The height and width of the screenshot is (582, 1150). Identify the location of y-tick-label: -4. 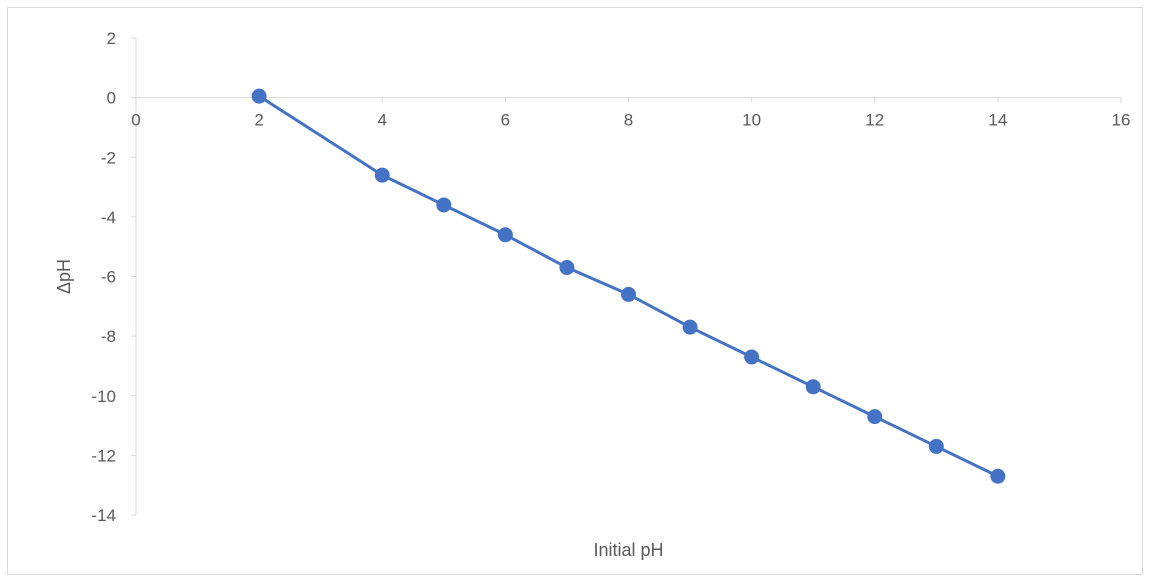
(108, 217).